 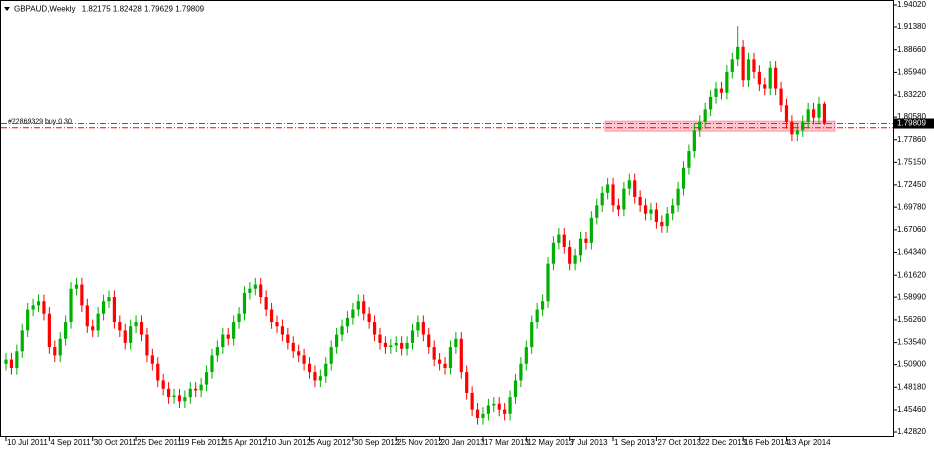 I want to click on x-tick-label: 13 Apr 2014, so click(x=809, y=442).